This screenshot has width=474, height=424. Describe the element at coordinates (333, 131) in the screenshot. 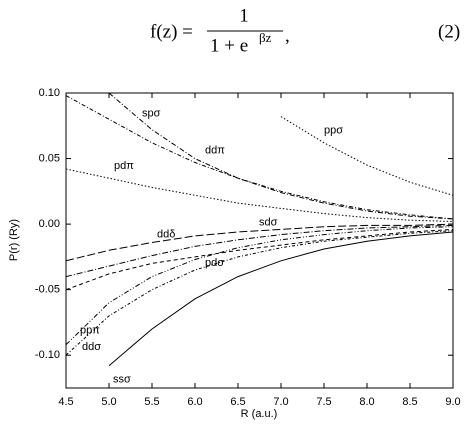

I see `series-label: ppσ` at that location.